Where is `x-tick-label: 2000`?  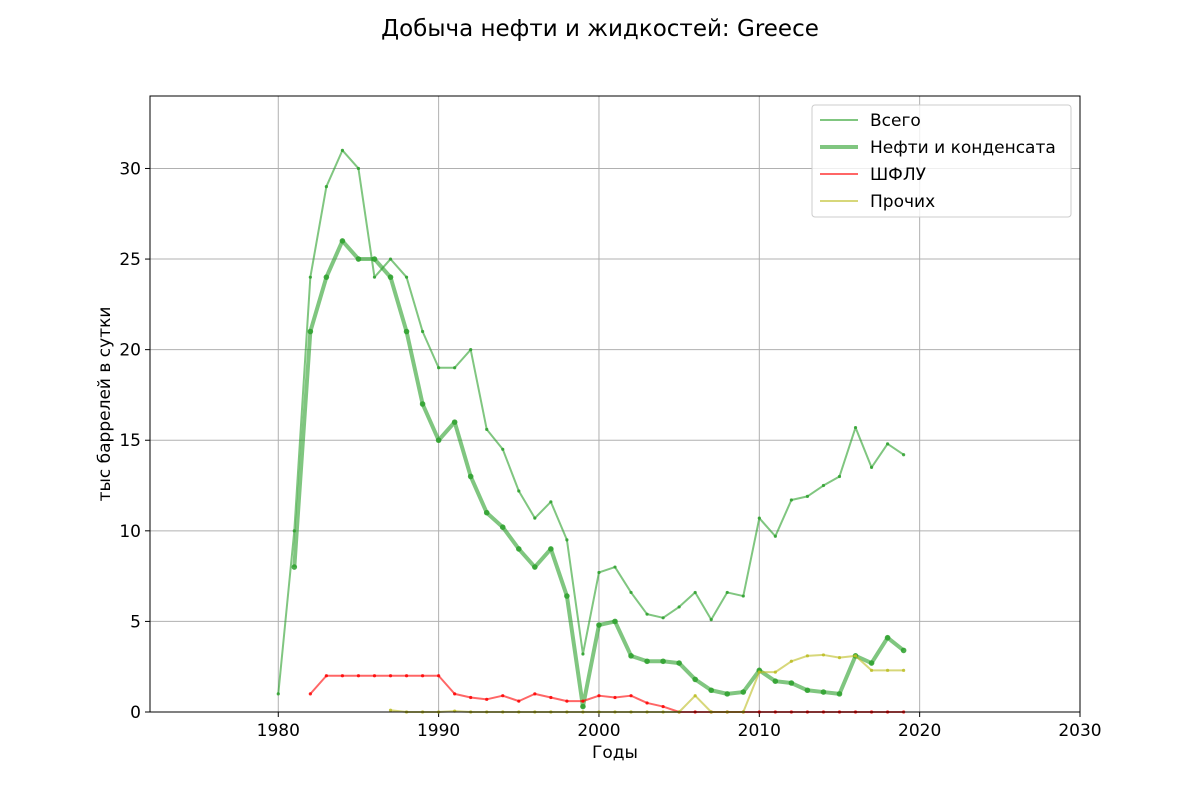
x-tick-label: 2000 is located at coordinates (598, 731).